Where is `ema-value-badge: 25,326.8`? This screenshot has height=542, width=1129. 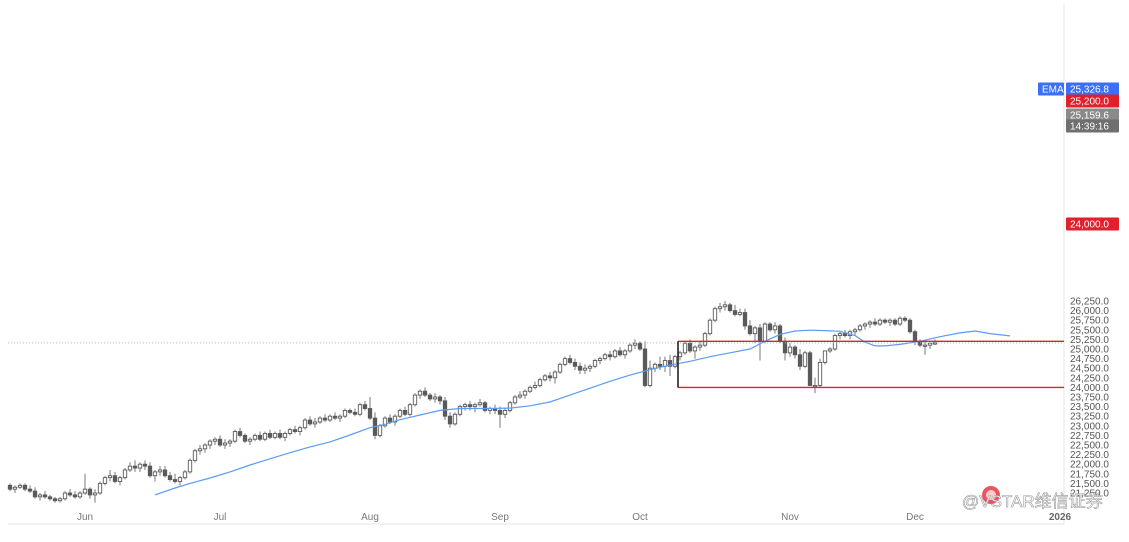 ema-value-badge: 25,326.8 is located at coordinates (1092, 89).